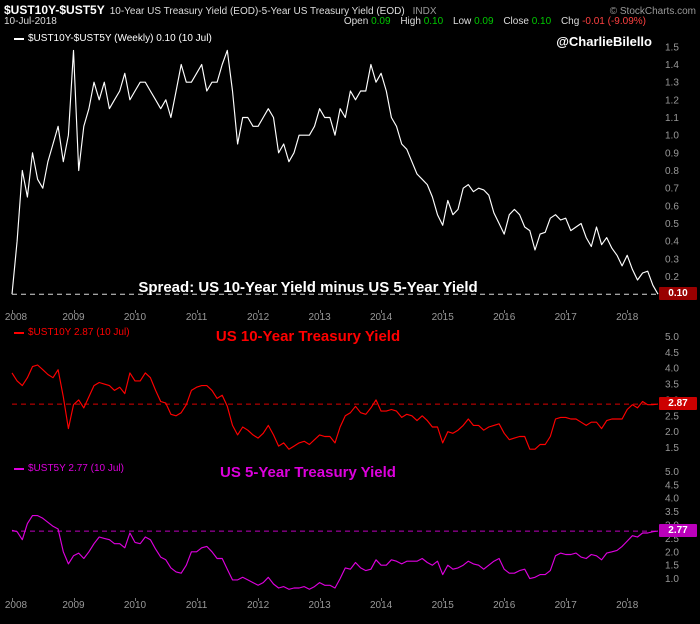  Describe the element at coordinates (672, 242) in the screenshot. I see `y-tick-label: 0.4` at that location.